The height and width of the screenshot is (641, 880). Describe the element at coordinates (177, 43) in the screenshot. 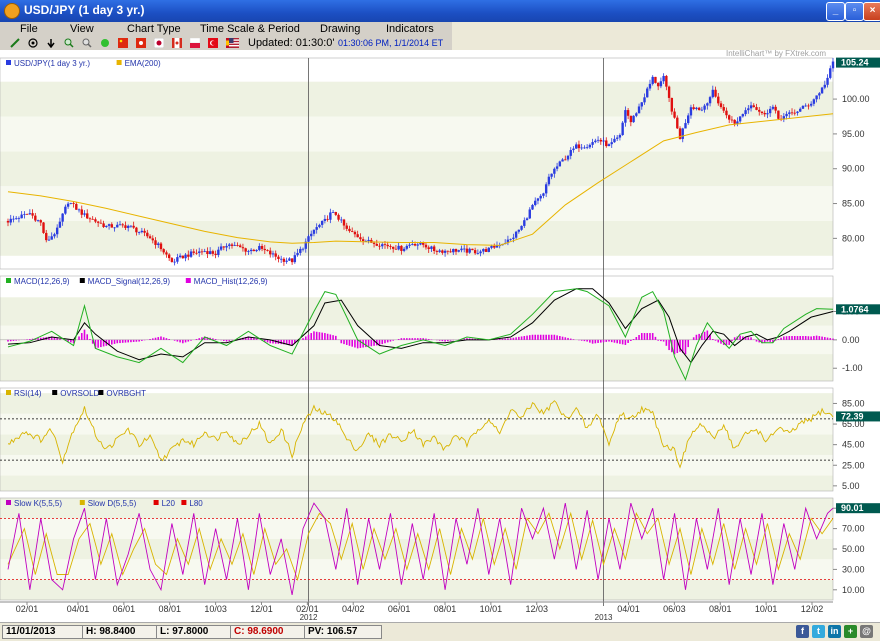

I see `flag-canada-icon` at that location.